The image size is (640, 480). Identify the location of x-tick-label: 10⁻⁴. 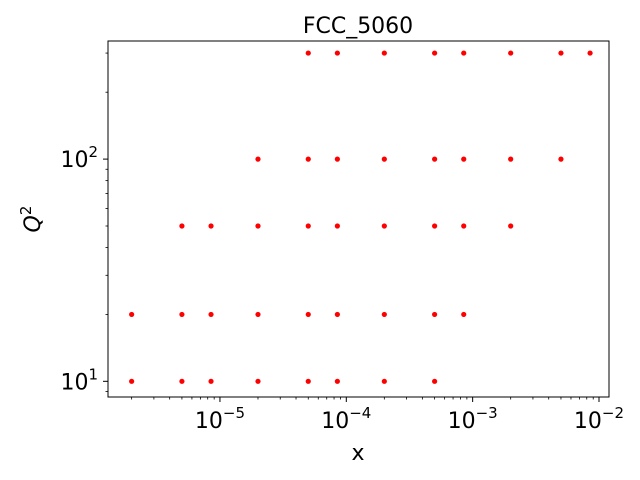
(346, 419).